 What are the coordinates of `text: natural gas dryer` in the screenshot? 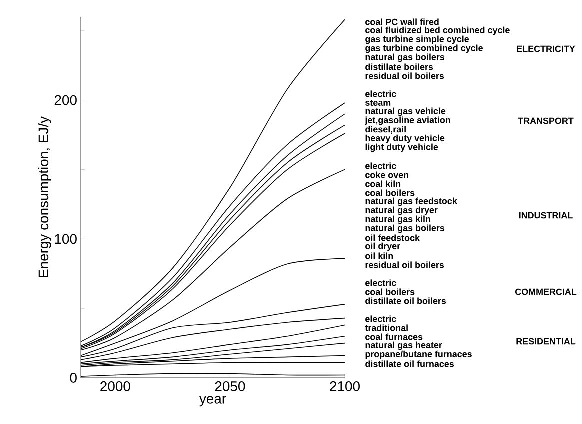 It's located at (402, 211).